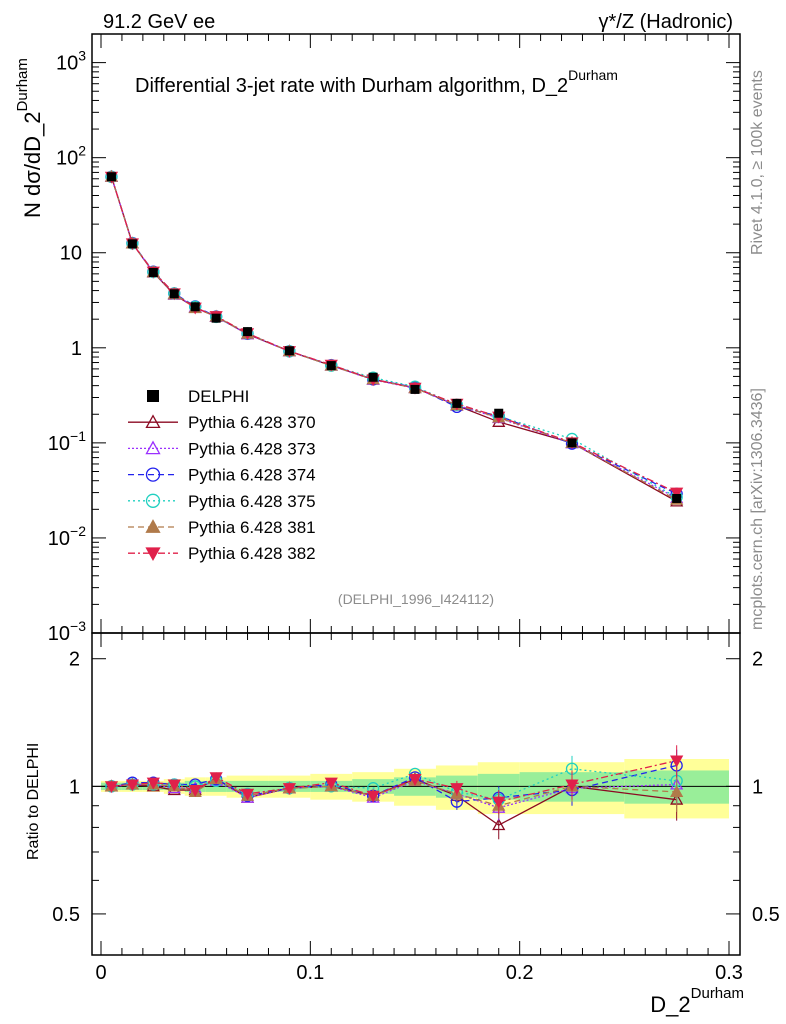 This screenshot has width=786, height=1024. Describe the element at coordinates (252, 553) in the screenshot. I see `legend-label: Pythia 6.428 382` at that location.